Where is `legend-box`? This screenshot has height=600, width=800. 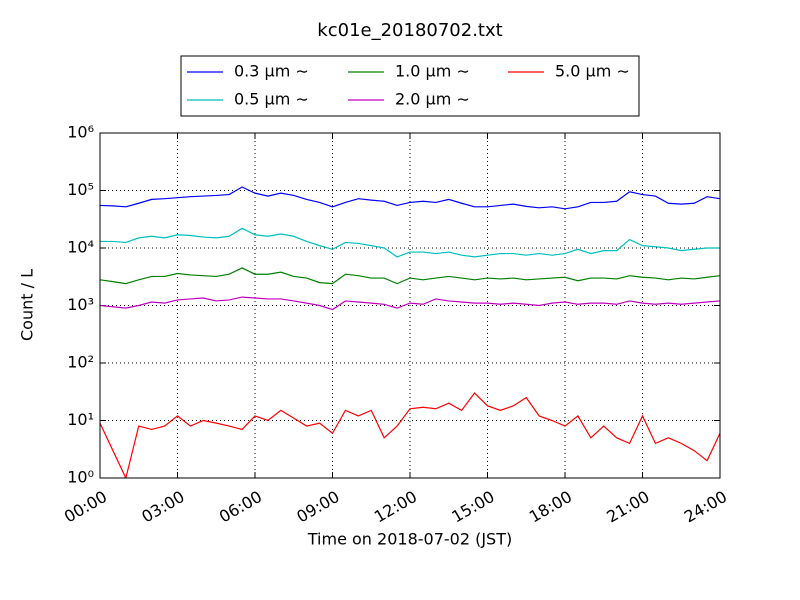
legend-box is located at coordinates (410, 86).